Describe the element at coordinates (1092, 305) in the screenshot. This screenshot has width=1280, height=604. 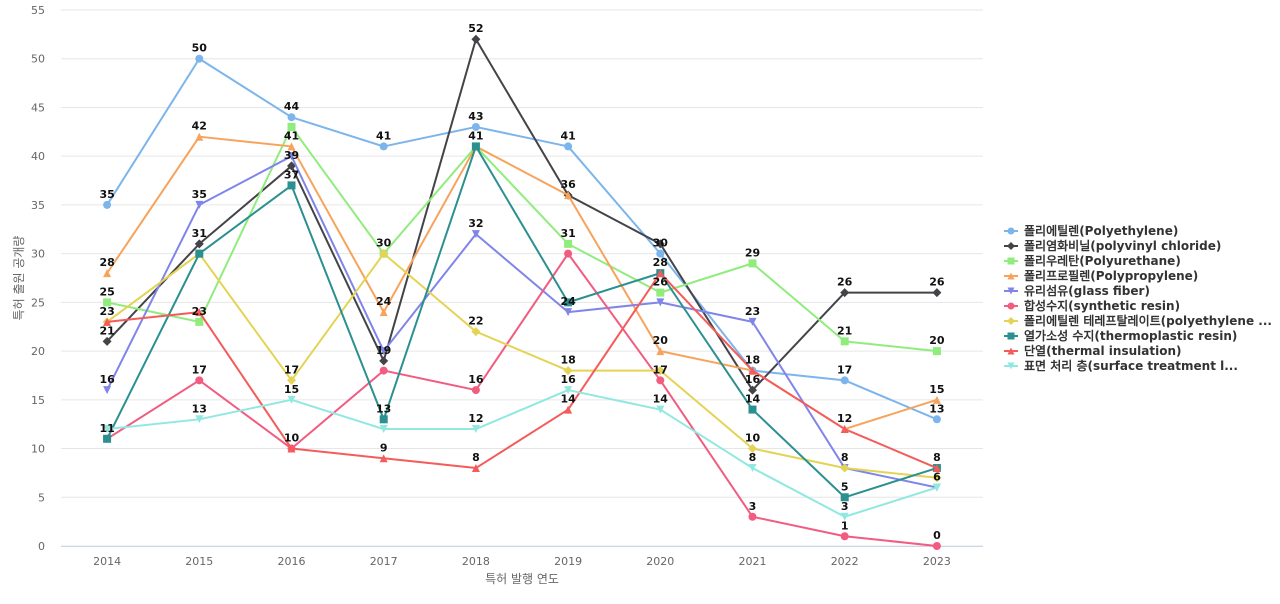
I see `legend-item: 합성수지(synthetic resin)` at that location.